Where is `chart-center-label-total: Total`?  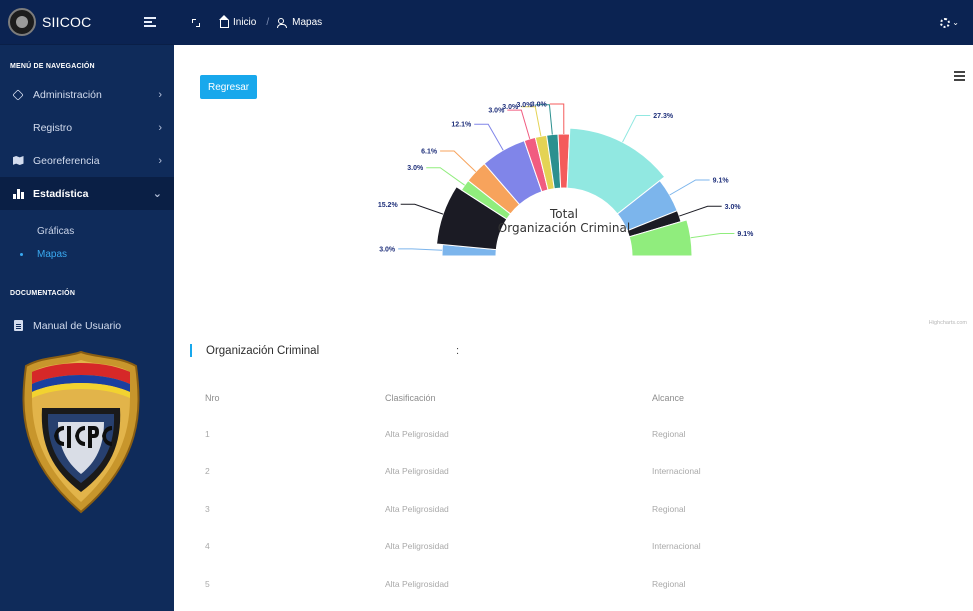 chart-center-label-total: Total is located at coordinates (563, 214).